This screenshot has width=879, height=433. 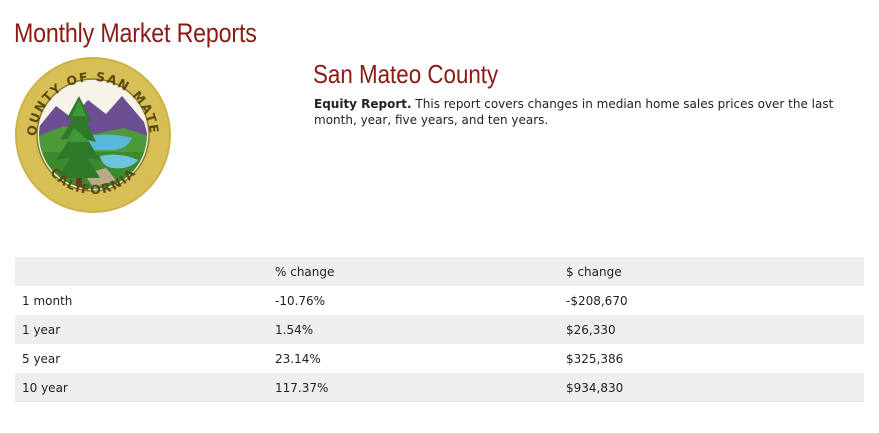 I want to click on row-pct-change: 23.14%, so click(x=298, y=358).